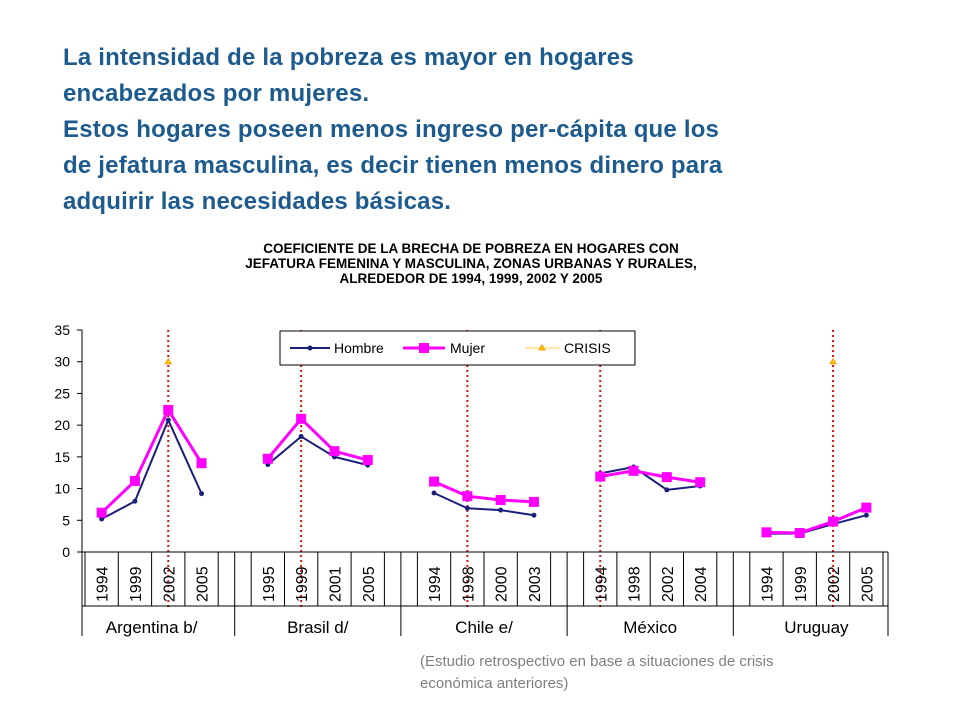 The image size is (960, 720). Describe the element at coordinates (62, 330) in the screenshot. I see `y-tick-label: 35` at that location.